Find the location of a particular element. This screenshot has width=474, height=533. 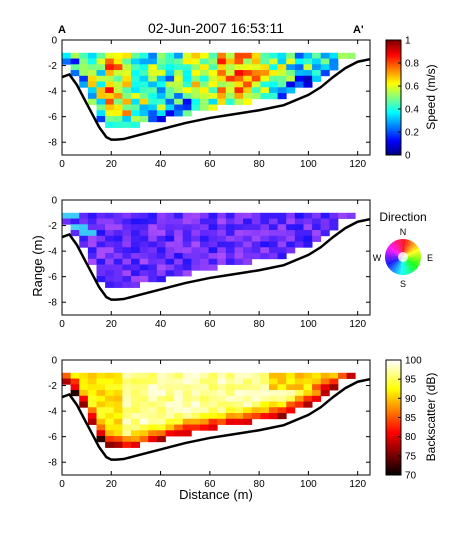

y-axis-label: Range (m) is located at coordinates (37, 265).